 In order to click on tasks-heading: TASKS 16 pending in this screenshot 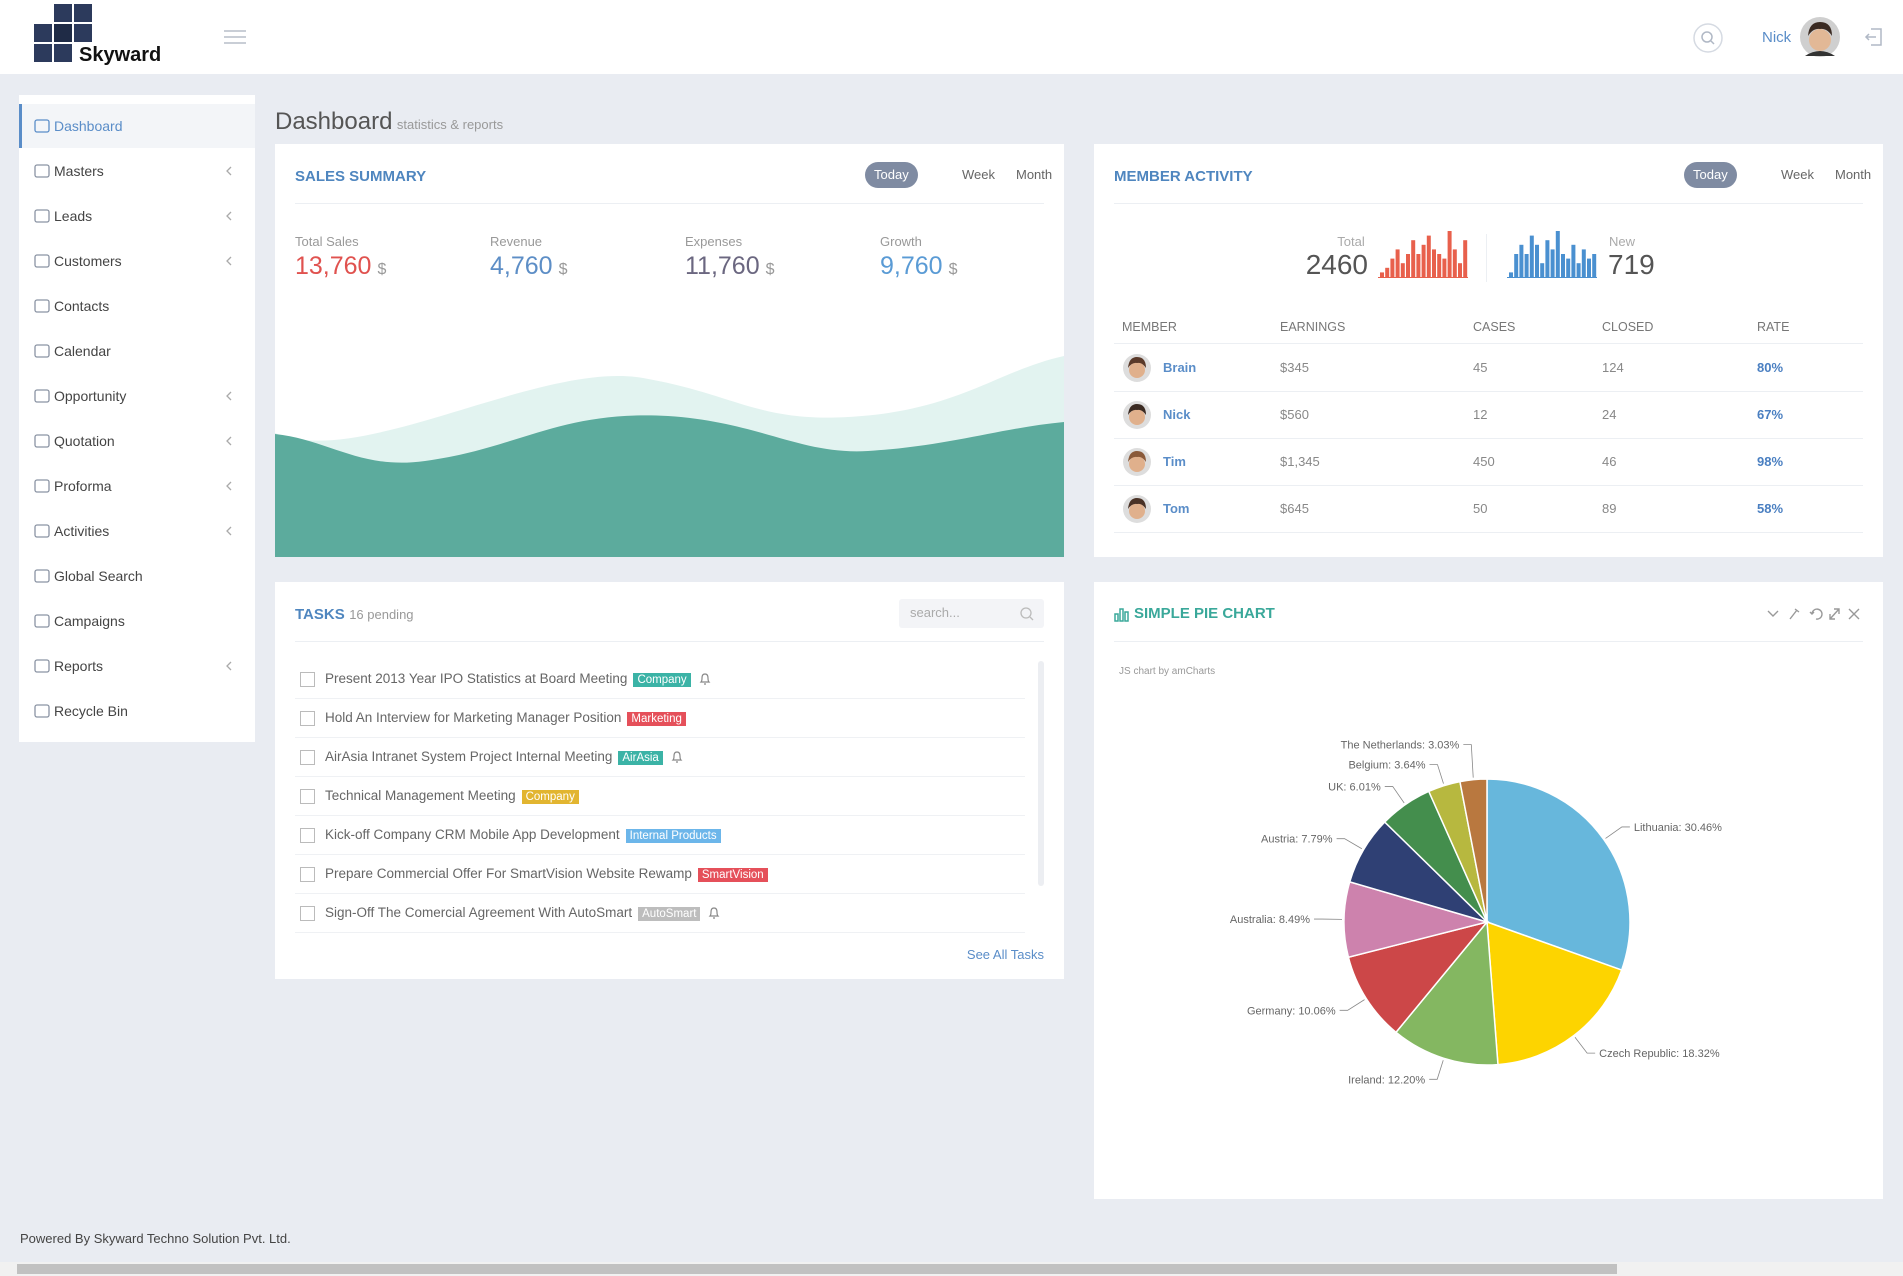, I will do `click(354, 615)`.